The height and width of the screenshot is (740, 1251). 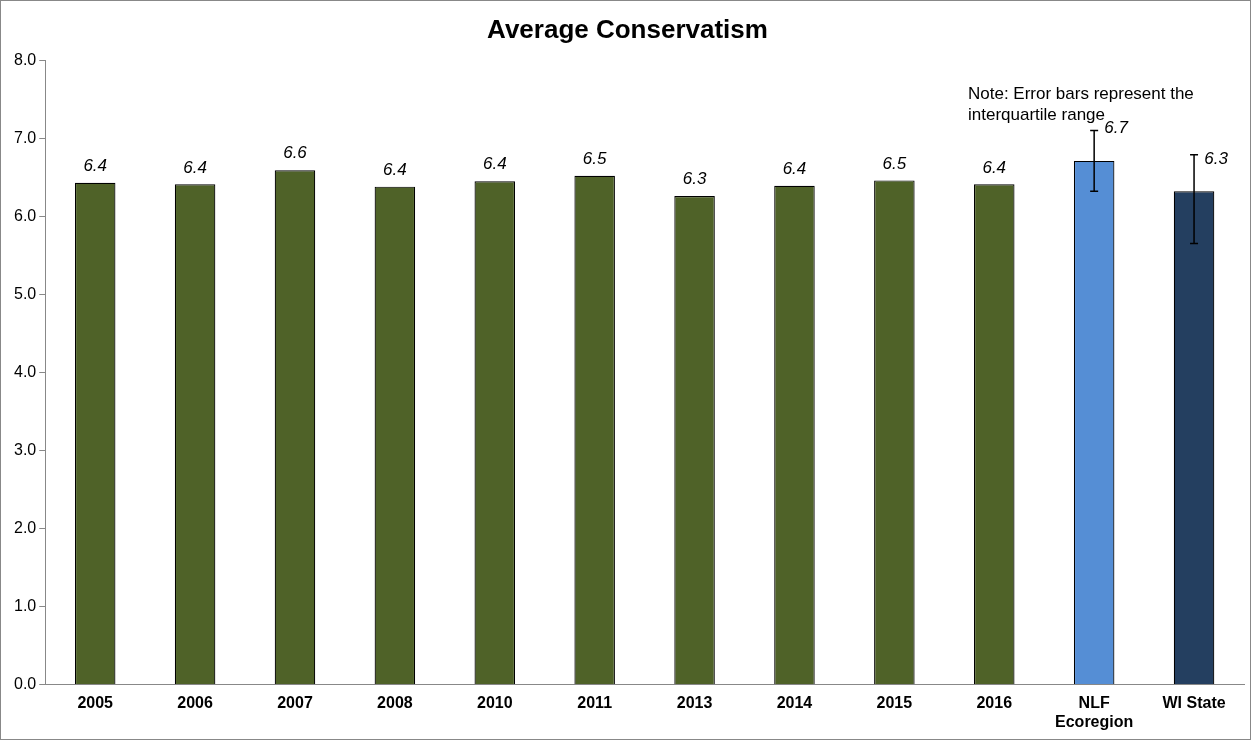 I want to click on x-tick-label: 2013, so click(x=694, y=702).